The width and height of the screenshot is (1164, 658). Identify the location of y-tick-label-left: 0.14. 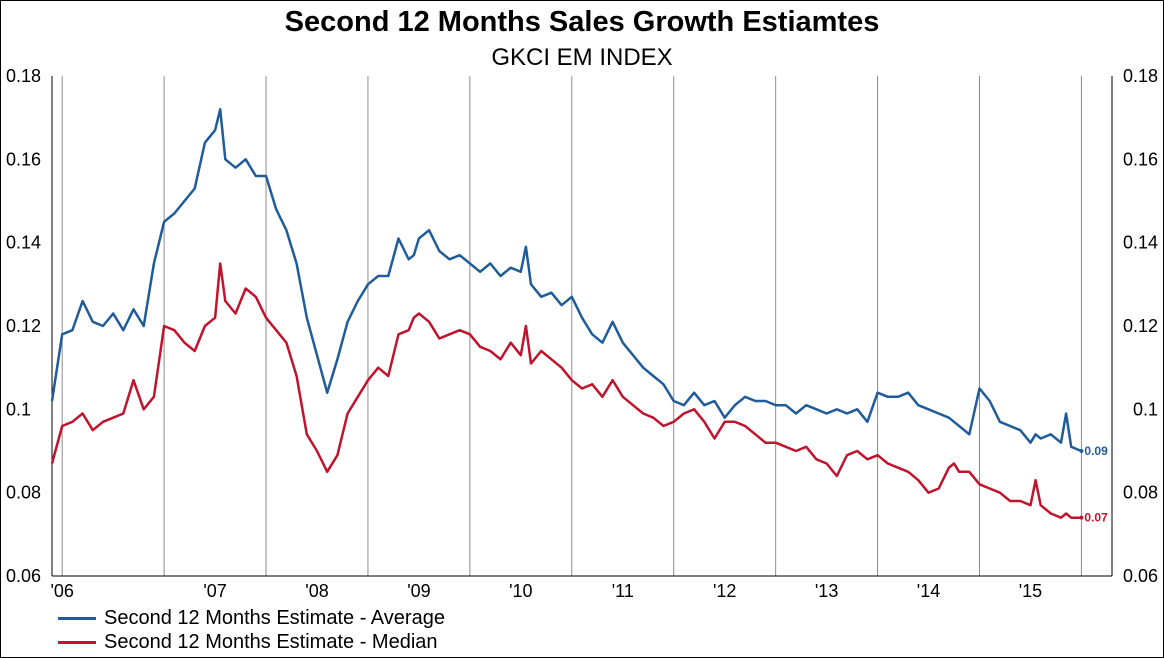
(23, 243).